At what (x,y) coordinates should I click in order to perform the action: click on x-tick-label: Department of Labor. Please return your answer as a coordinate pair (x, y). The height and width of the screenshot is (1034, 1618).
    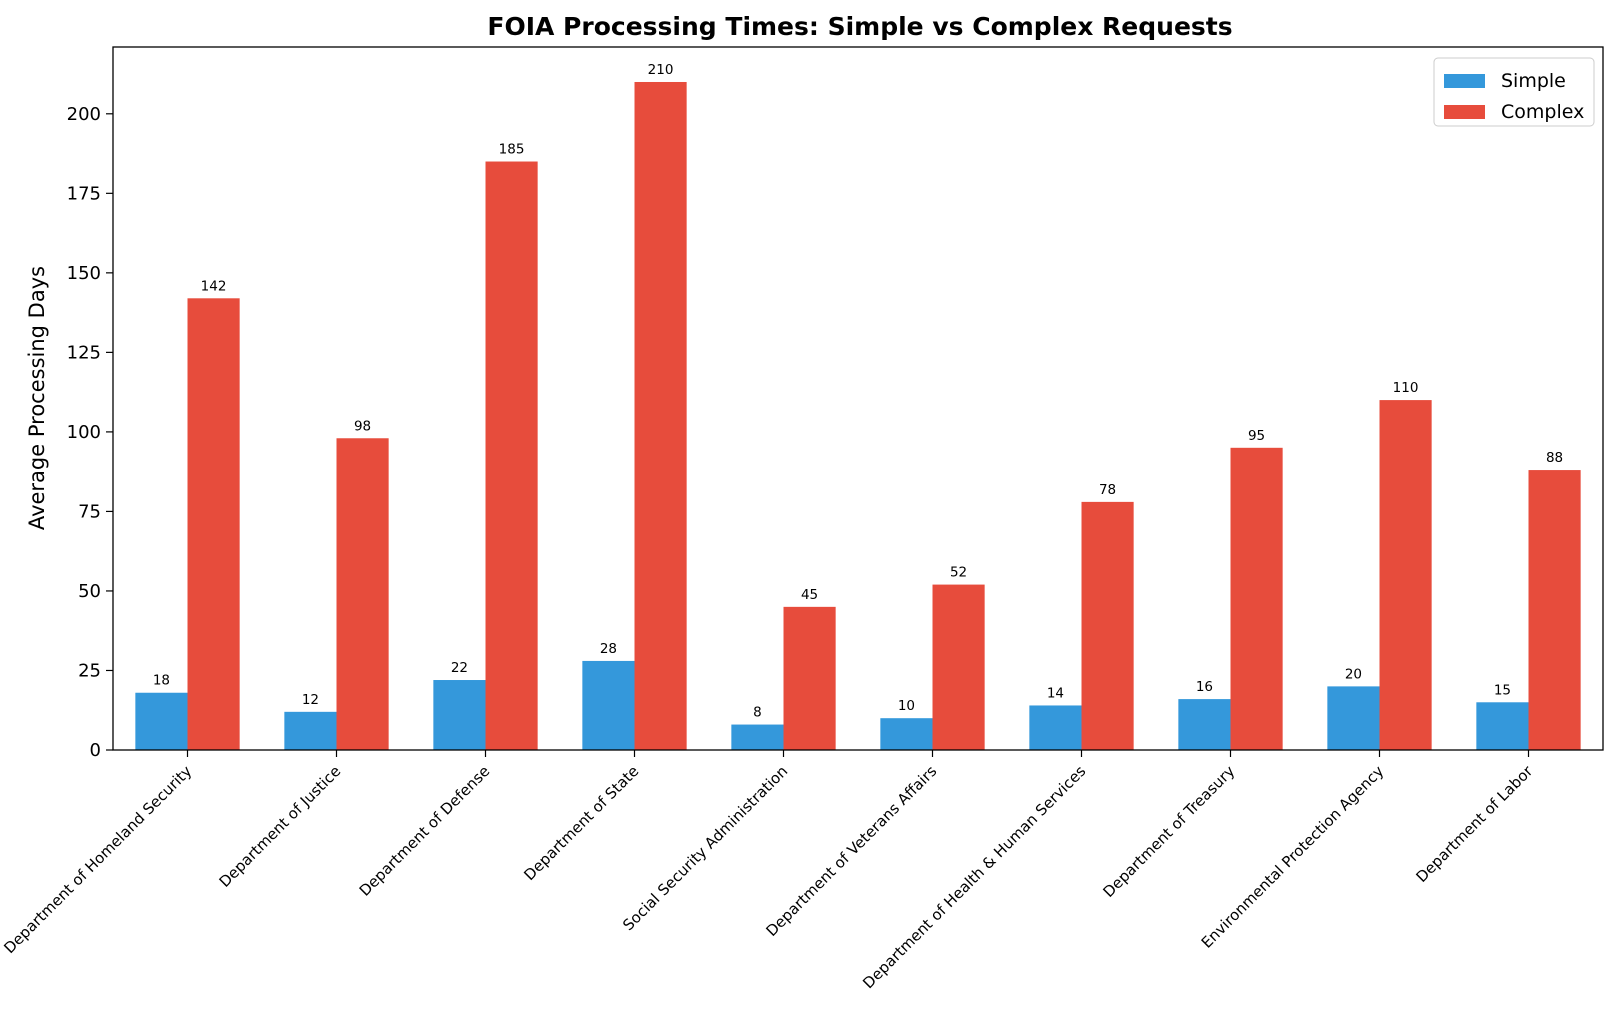
    Looking at the image, I should click on (1474, 824).